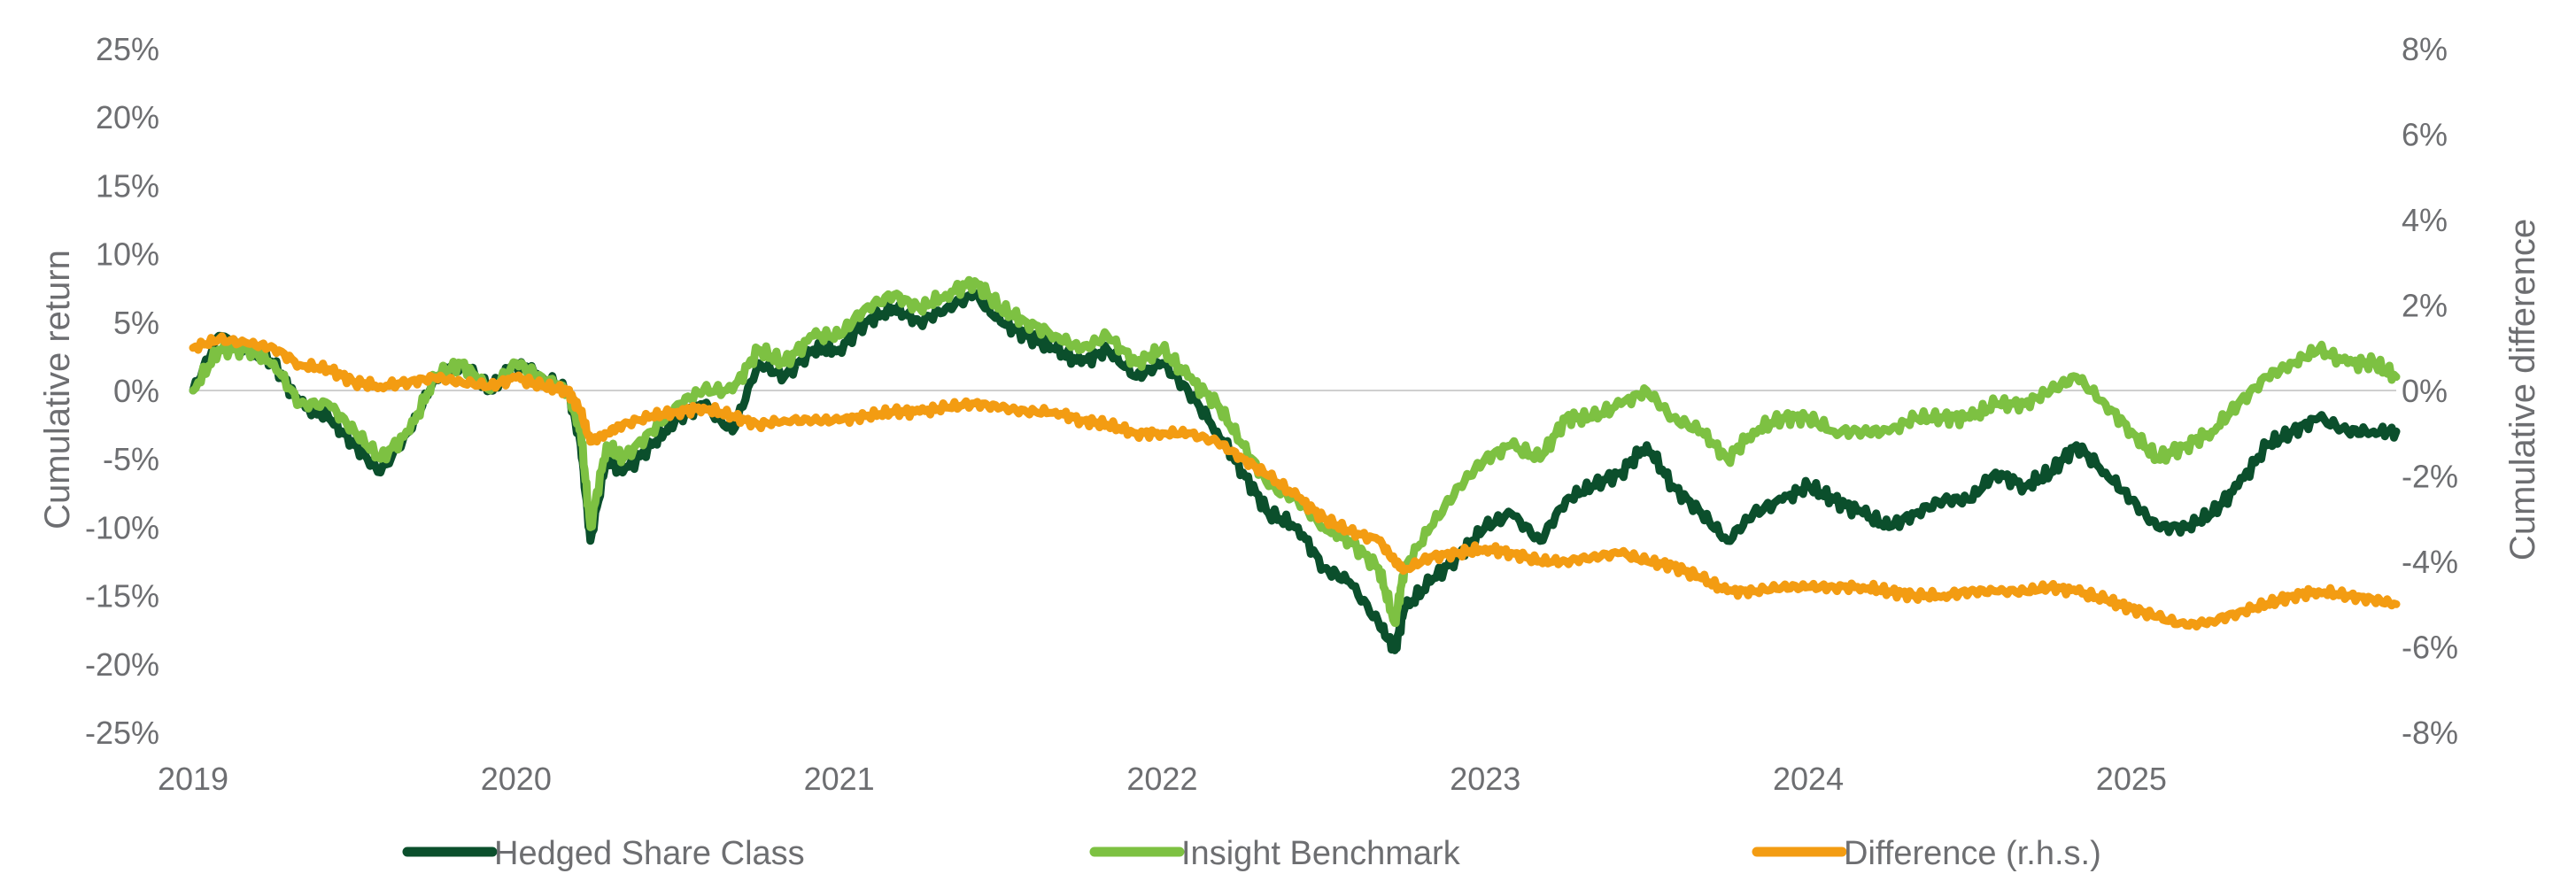 The image size is (2576, 889). Describe the element at coordinates (516, 779) in the screenshot. I see `x-tick-label: 2020` at that location.